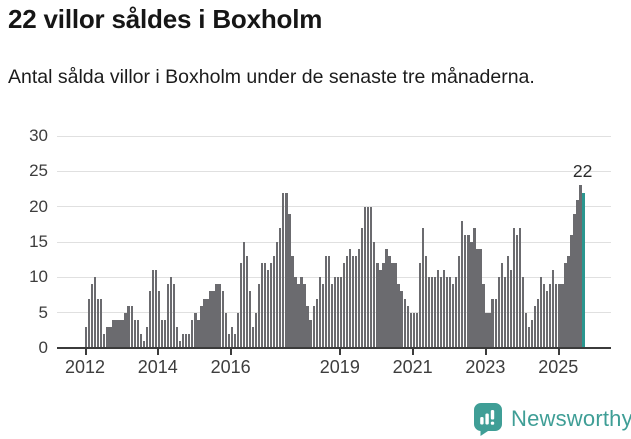  I want to click on x-axis-tick-label: 2016, so click(230, 367).